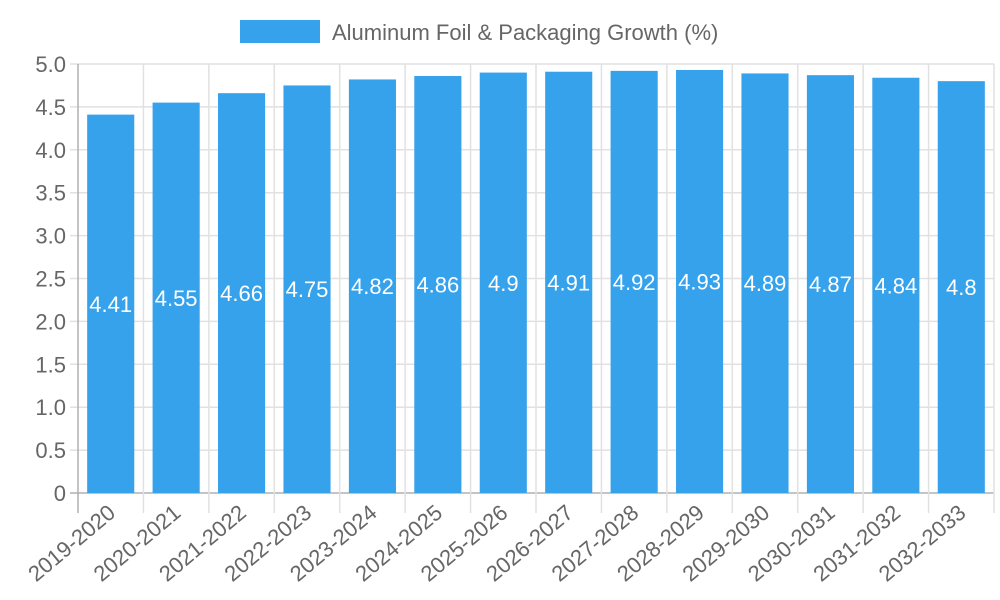 The image size is (1000, 600). I want to click on data-label: 4.41, so click(110, 304).